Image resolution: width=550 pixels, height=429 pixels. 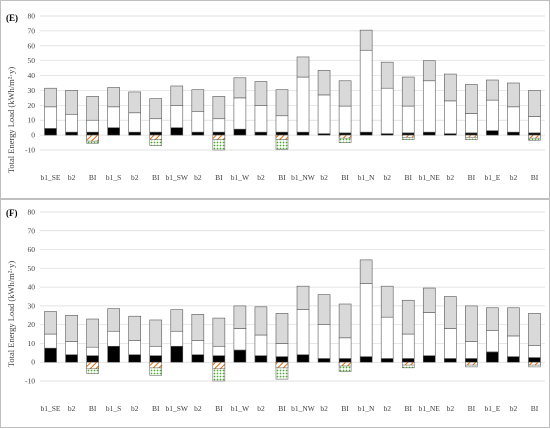 What do you see at coordinates (113, 177) in the screenshot?
I see `panel-e-x-tick-label: b1_S` at bounding box center [113, 177].